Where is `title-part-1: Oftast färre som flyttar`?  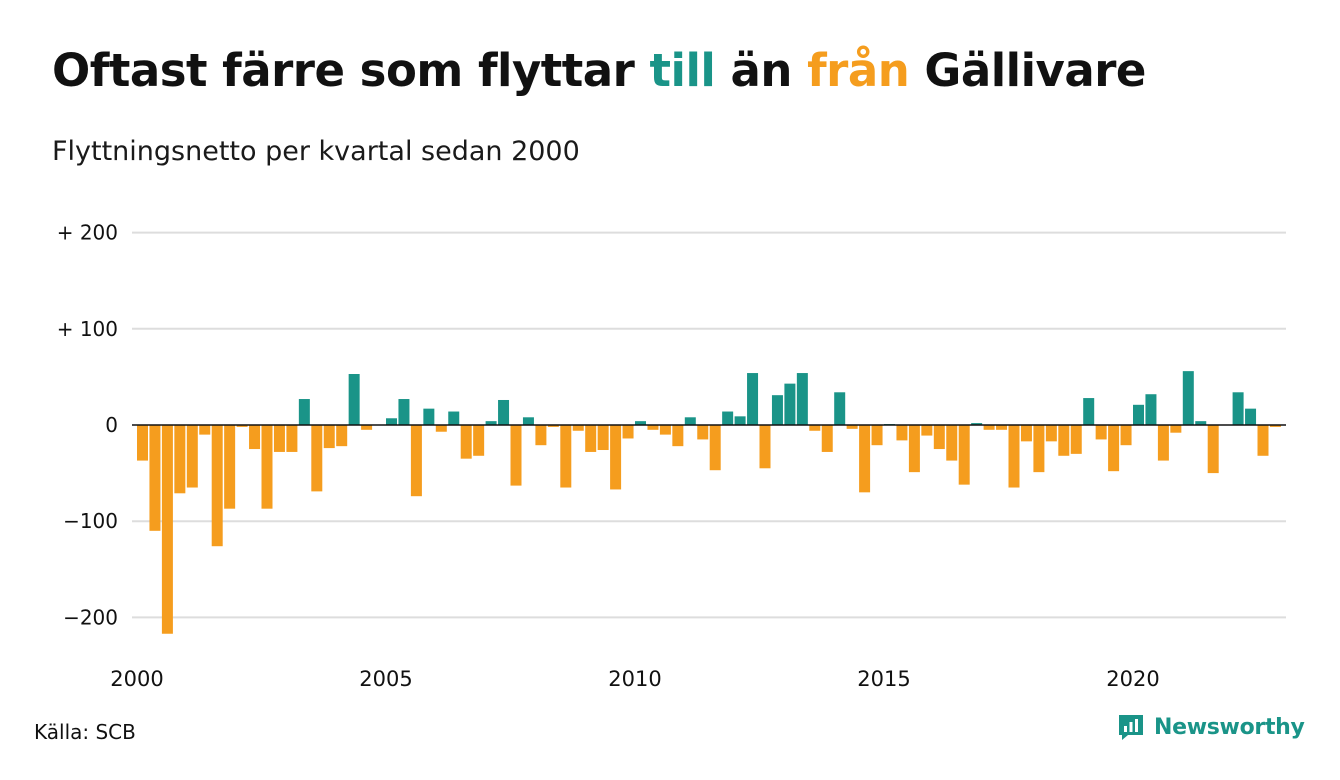
title-part-1: Oftast färre som flyttar is located at coordinates (351, 70).